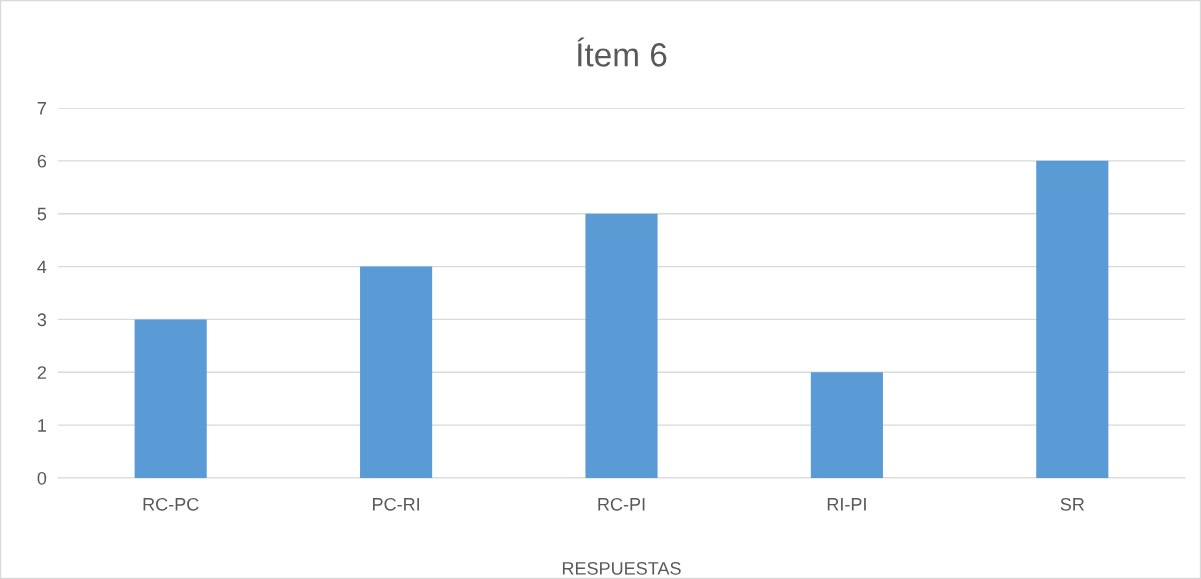 This screenshot has width=1201, height=579. What do you see at coordinates (621, 568) in the screenshot?
I see `x-axis-title: RESPUESTAS` at bounding box center [621, 568].